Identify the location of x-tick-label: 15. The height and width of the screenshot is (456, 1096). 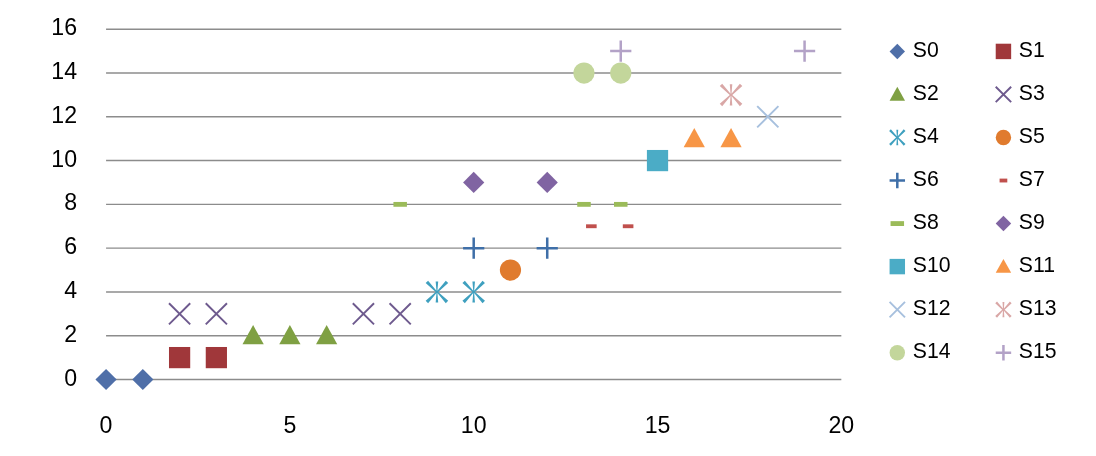
(657, 424).